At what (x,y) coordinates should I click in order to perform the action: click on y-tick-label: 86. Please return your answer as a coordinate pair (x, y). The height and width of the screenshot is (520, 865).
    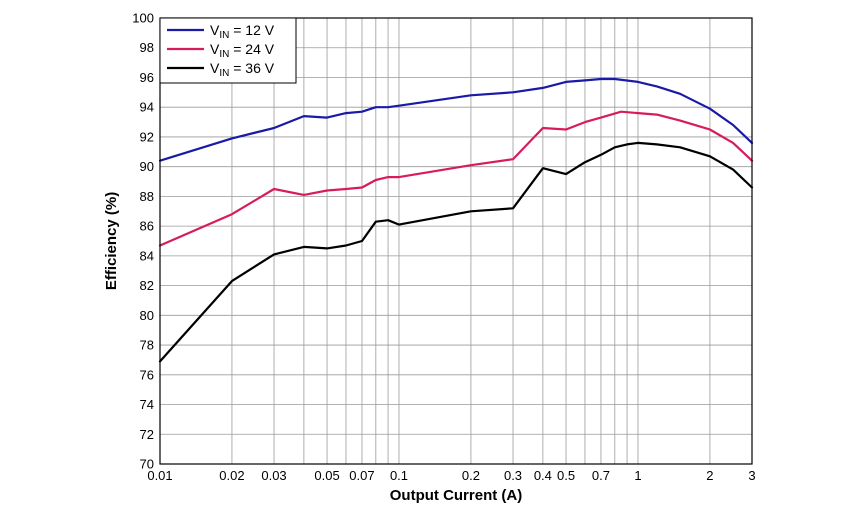
    Looking at the image, I should click on (147, 226).